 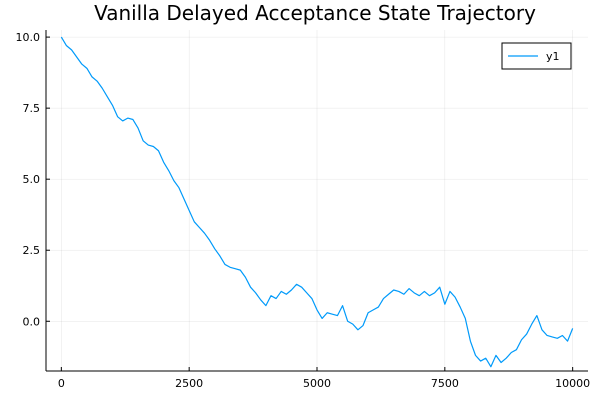 I want to click on y-tick-label: 5.0, so click(x=32, y=179).